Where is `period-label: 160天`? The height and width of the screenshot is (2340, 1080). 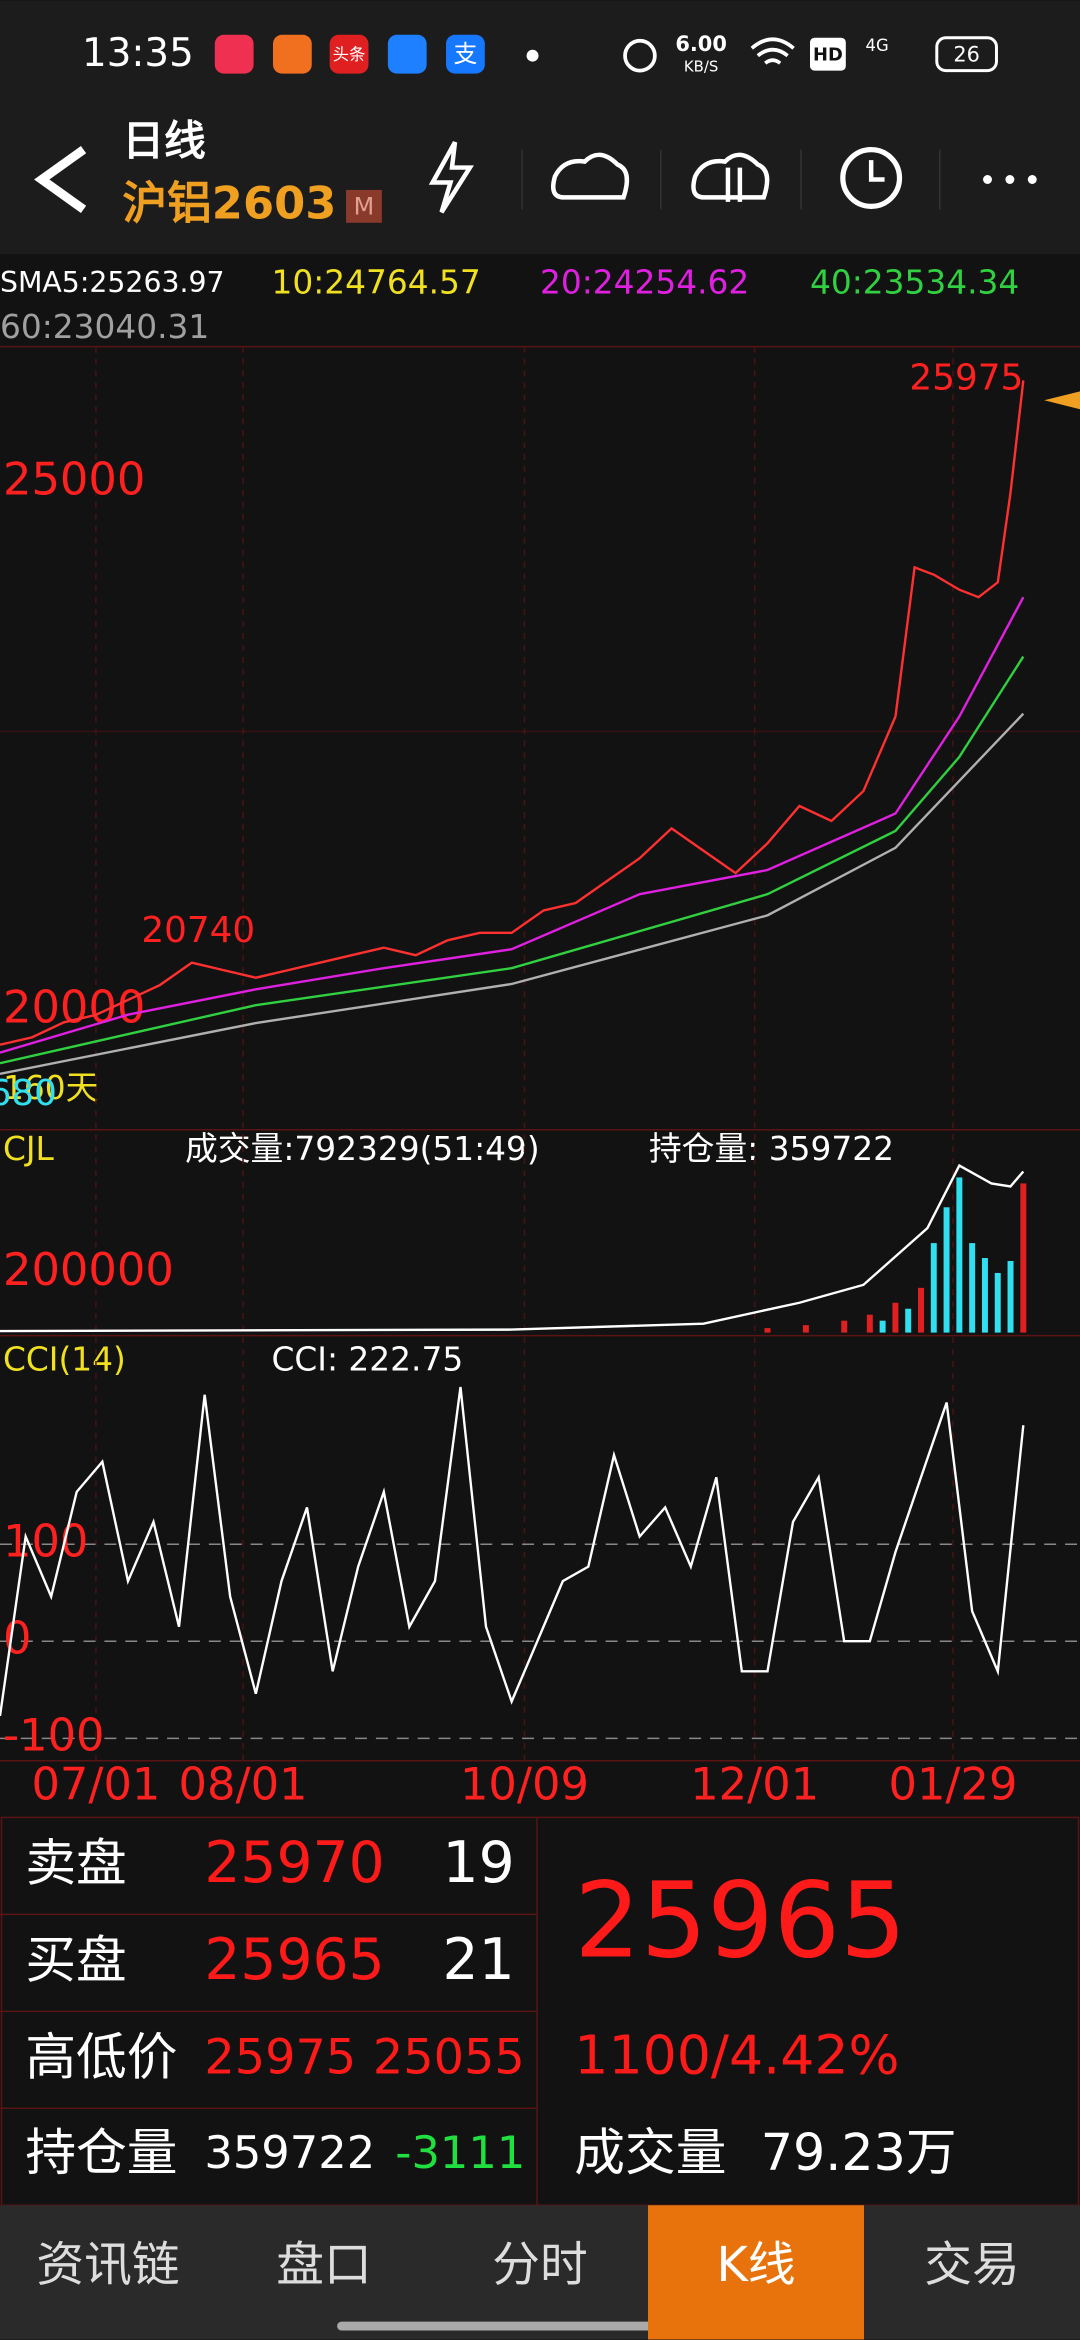
period-label: 160天 is located at coordinates (50, 1088).